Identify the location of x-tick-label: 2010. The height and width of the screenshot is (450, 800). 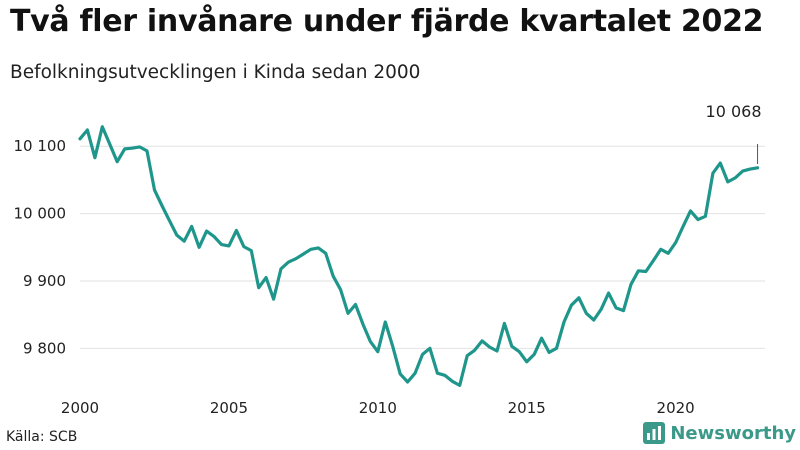
(378, 408).